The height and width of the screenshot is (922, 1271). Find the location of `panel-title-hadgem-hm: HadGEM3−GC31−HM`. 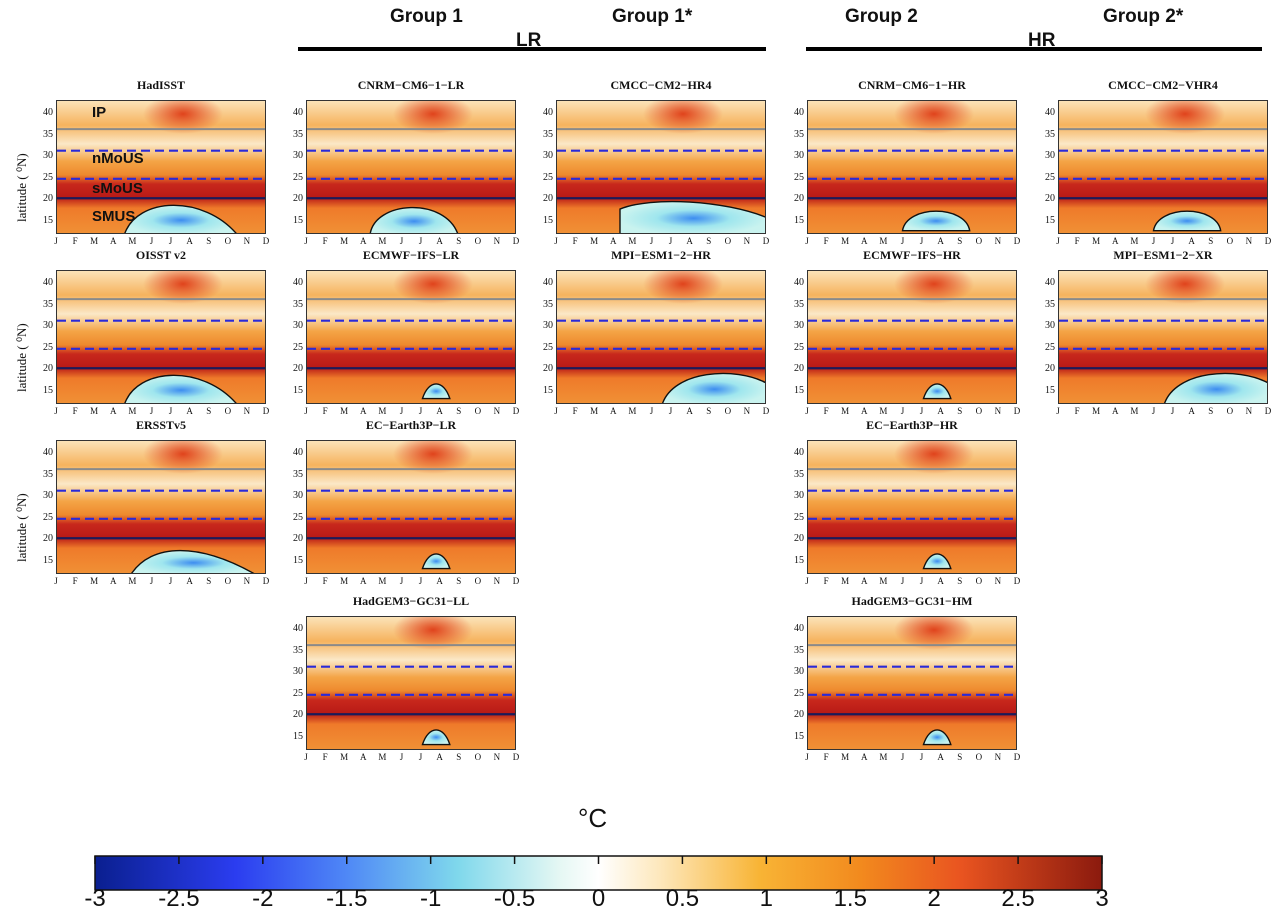

panel-title-hadgem-hm: HadGEM3−GC31−HM is located at coordinates (912, 601).